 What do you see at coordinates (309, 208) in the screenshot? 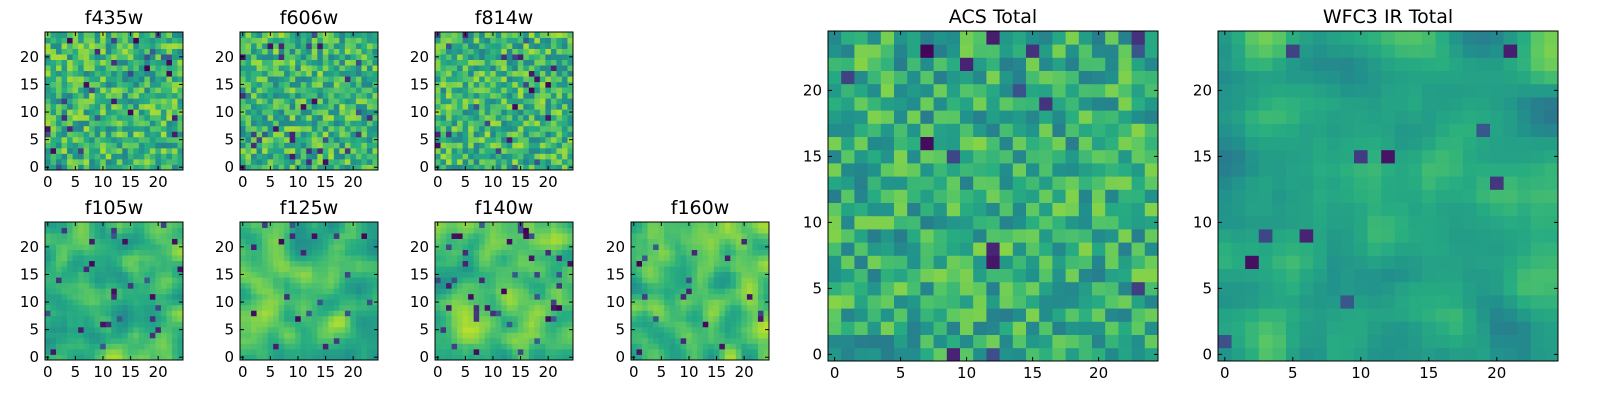
I see `panel-title: f125w` at bounding box center [309, 208].